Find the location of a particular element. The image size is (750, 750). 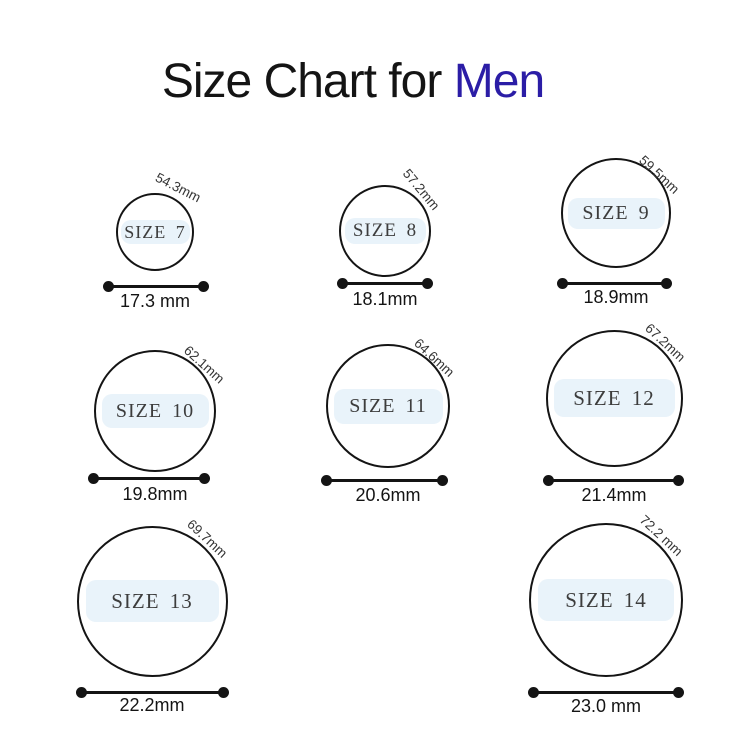

size-label: SIZE 10 is located at coordinates (155, 411).